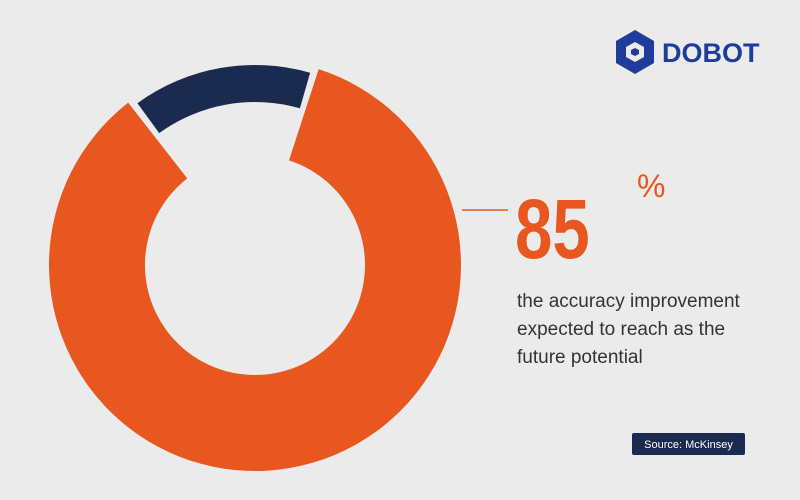 This screenshot has height=500, width=800. I want to click on big-value: 85, so click(552, 230).